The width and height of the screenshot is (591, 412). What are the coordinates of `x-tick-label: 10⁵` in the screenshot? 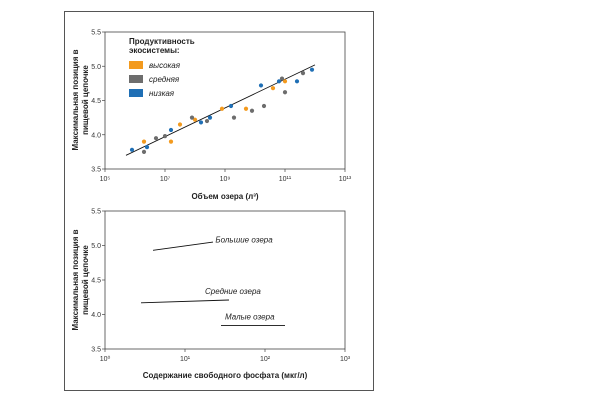 It's located at (105, 179).